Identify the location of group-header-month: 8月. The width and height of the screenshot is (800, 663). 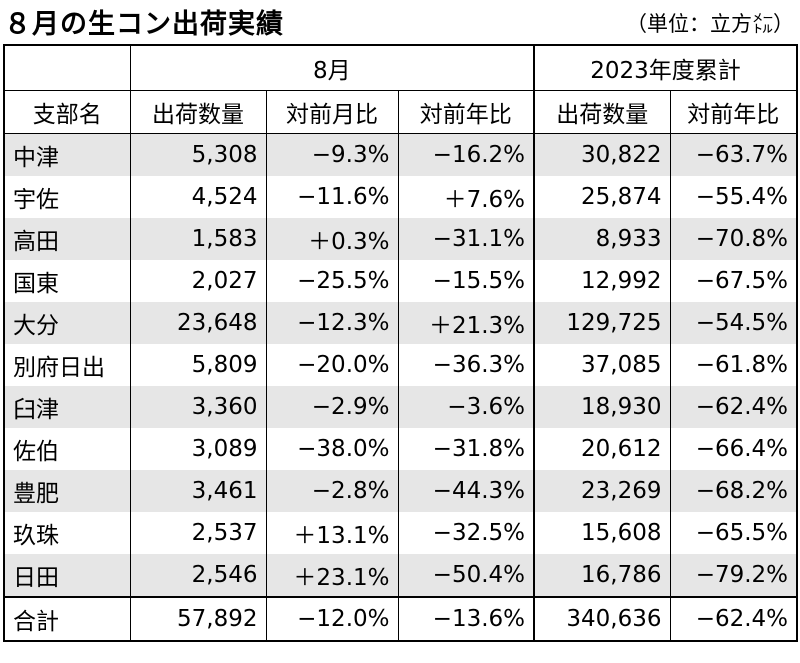
(332, 67).